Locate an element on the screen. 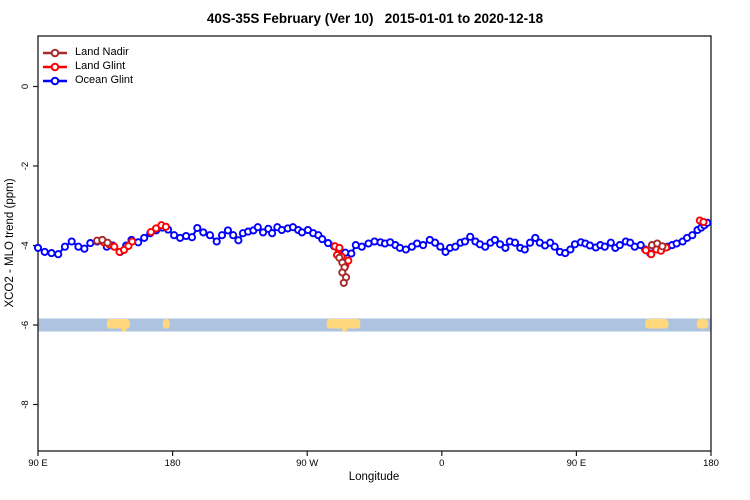  x-tick-label: 0 is located at coordinates (441, 463).